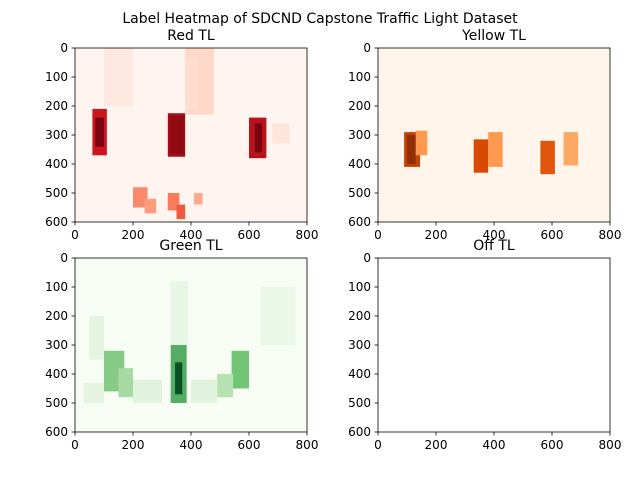  What do you see at coordinates (494, 246) in the screenshot?
I see `panel-title: Off TL` at bounding box center [494, 246].